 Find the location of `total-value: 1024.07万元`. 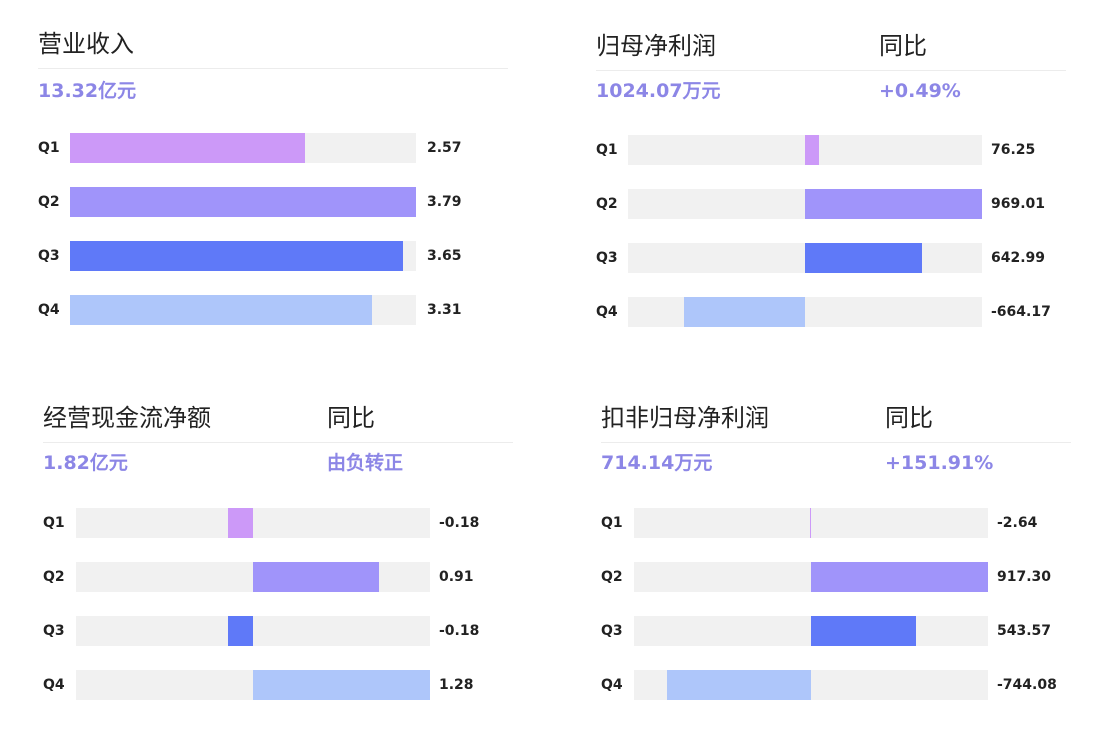

total-value: 1024.07万元 is located at coordinates (658, 91).